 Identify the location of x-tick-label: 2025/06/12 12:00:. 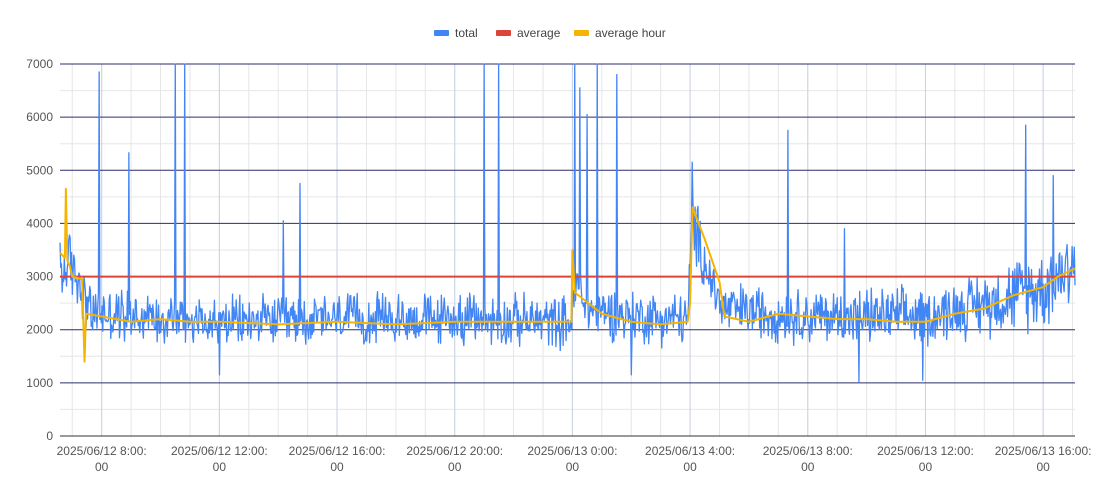
(219, 451).